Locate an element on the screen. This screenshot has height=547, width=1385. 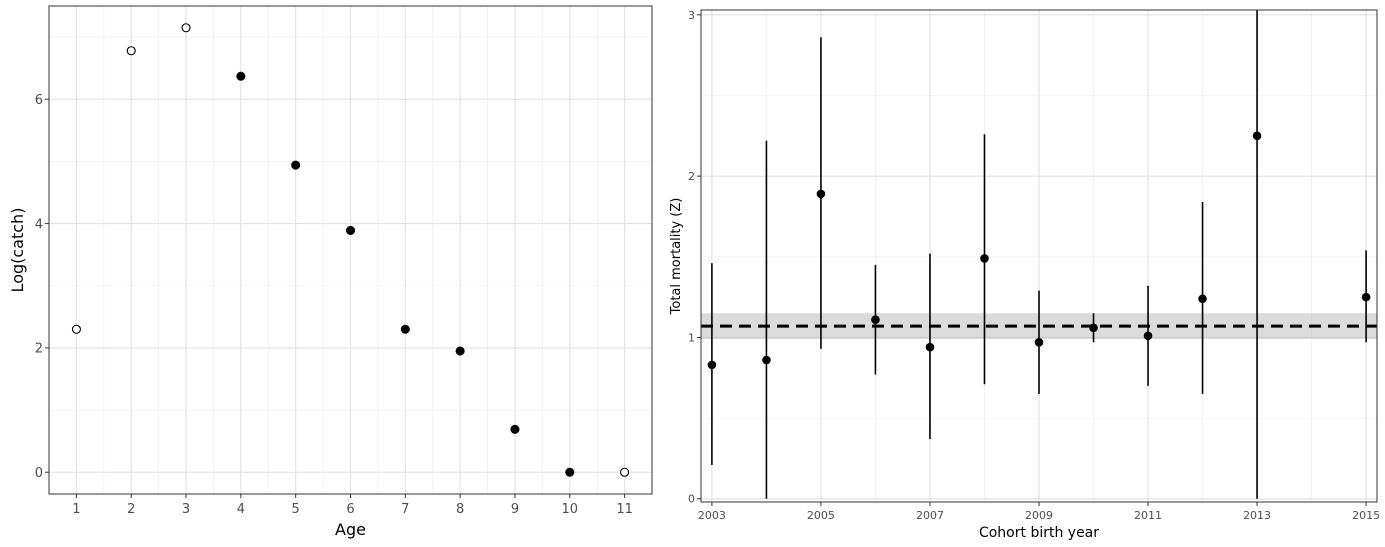
x-tick-label: 1 is located at coordinates (76, 509).